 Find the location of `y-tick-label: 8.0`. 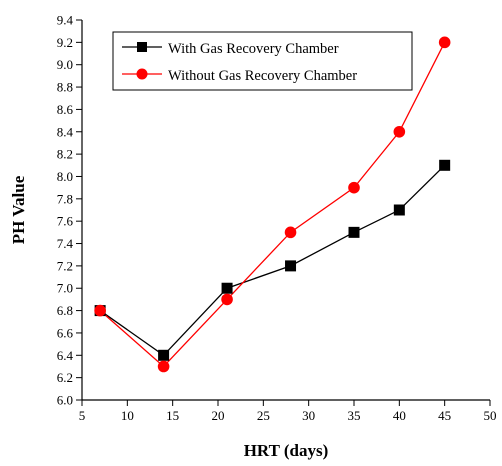

y-tick-label: 8.0 is located at coordinates (65, 176).